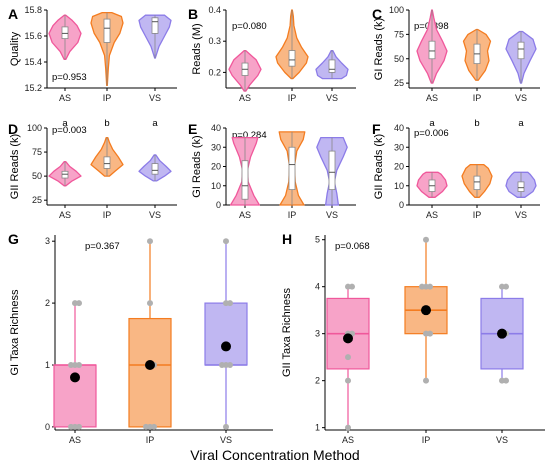 The height and width of the screenshot is (467, 550). What do you see at coordinates (214, 41) in the screenshot?
I see `y-tick-label: 0.3` at bounding box center [214, 41].